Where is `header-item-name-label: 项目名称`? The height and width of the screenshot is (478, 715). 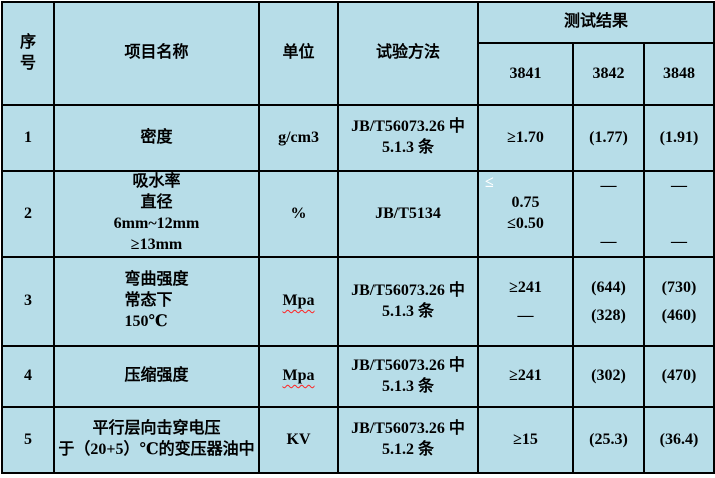 header-item-name-label: 项目名称 is located at coordinates (156, 53).